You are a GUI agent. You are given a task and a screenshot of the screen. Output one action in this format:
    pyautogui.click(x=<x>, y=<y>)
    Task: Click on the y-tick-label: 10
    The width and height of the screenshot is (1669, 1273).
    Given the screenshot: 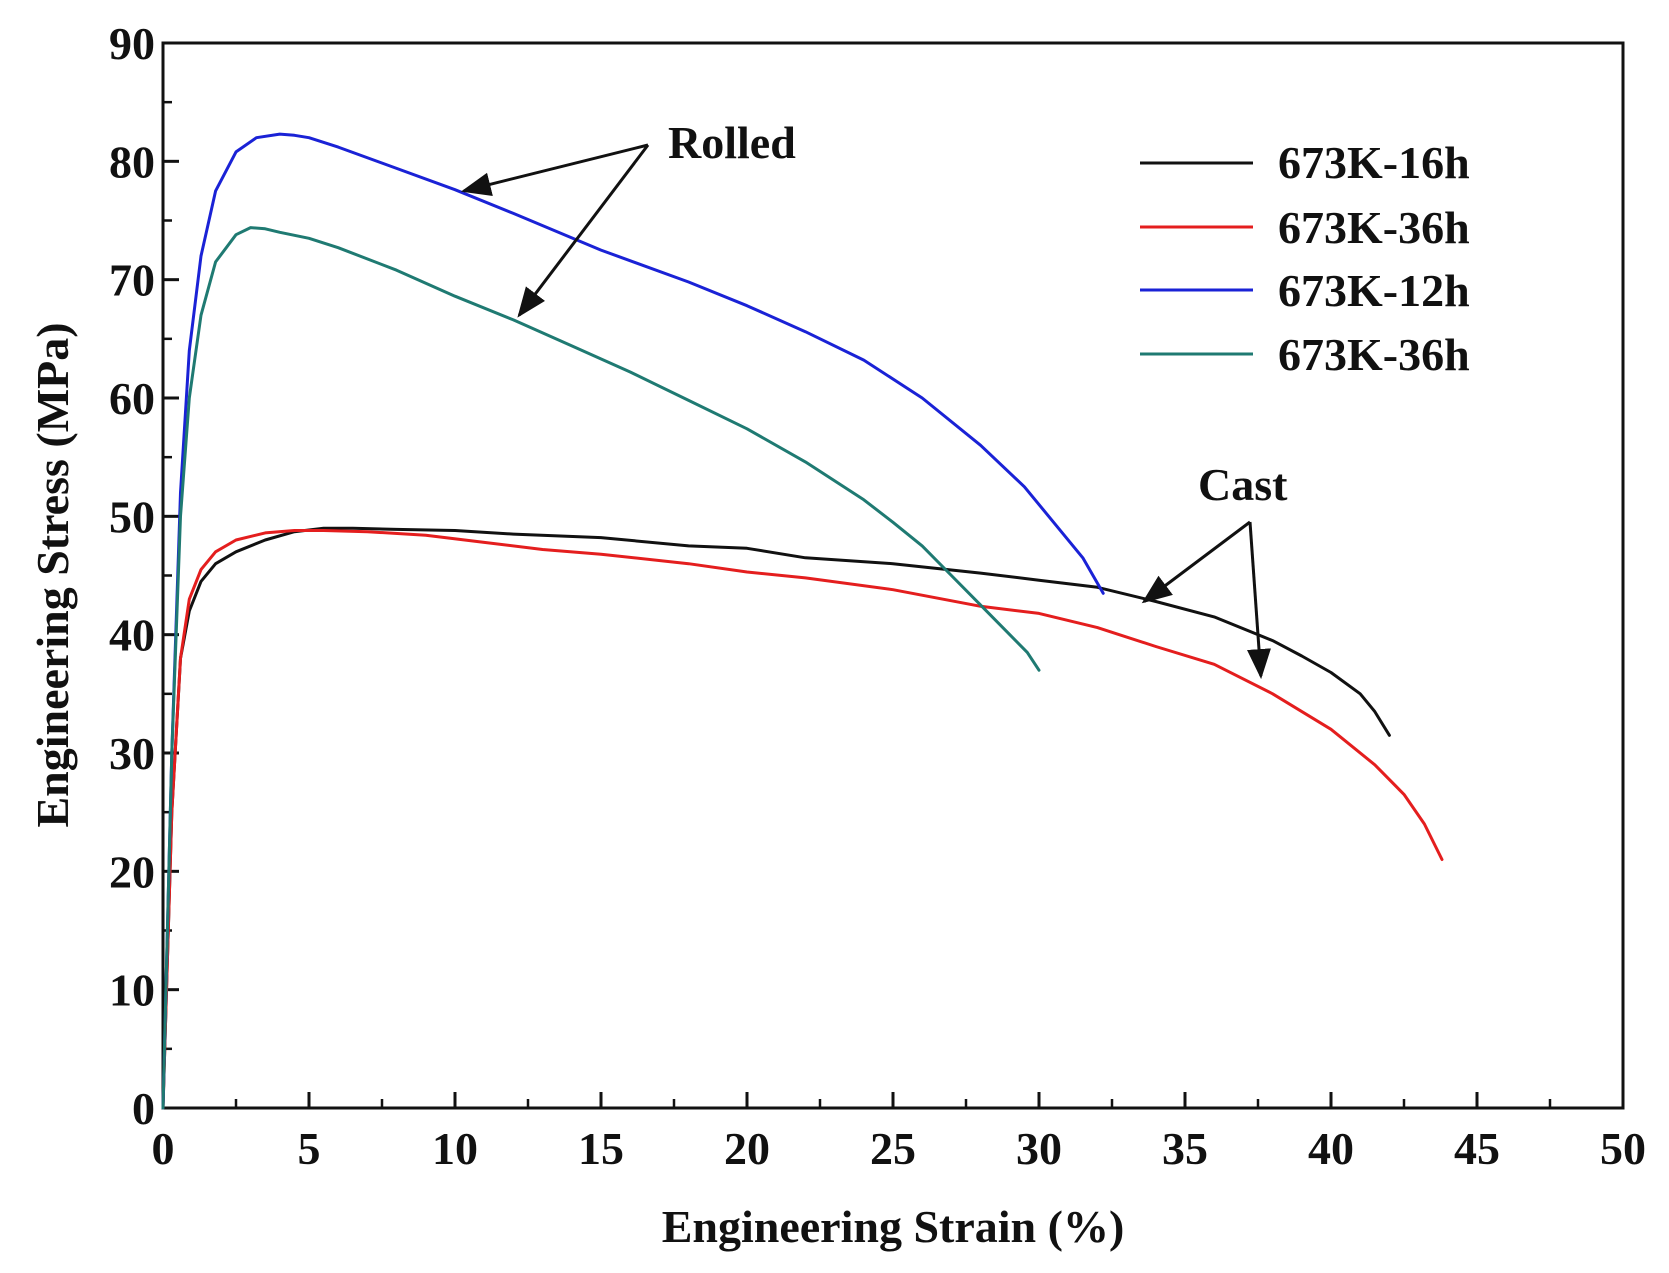 What is the action you would take?
    pyautogui.click(x=132, y=990)
    